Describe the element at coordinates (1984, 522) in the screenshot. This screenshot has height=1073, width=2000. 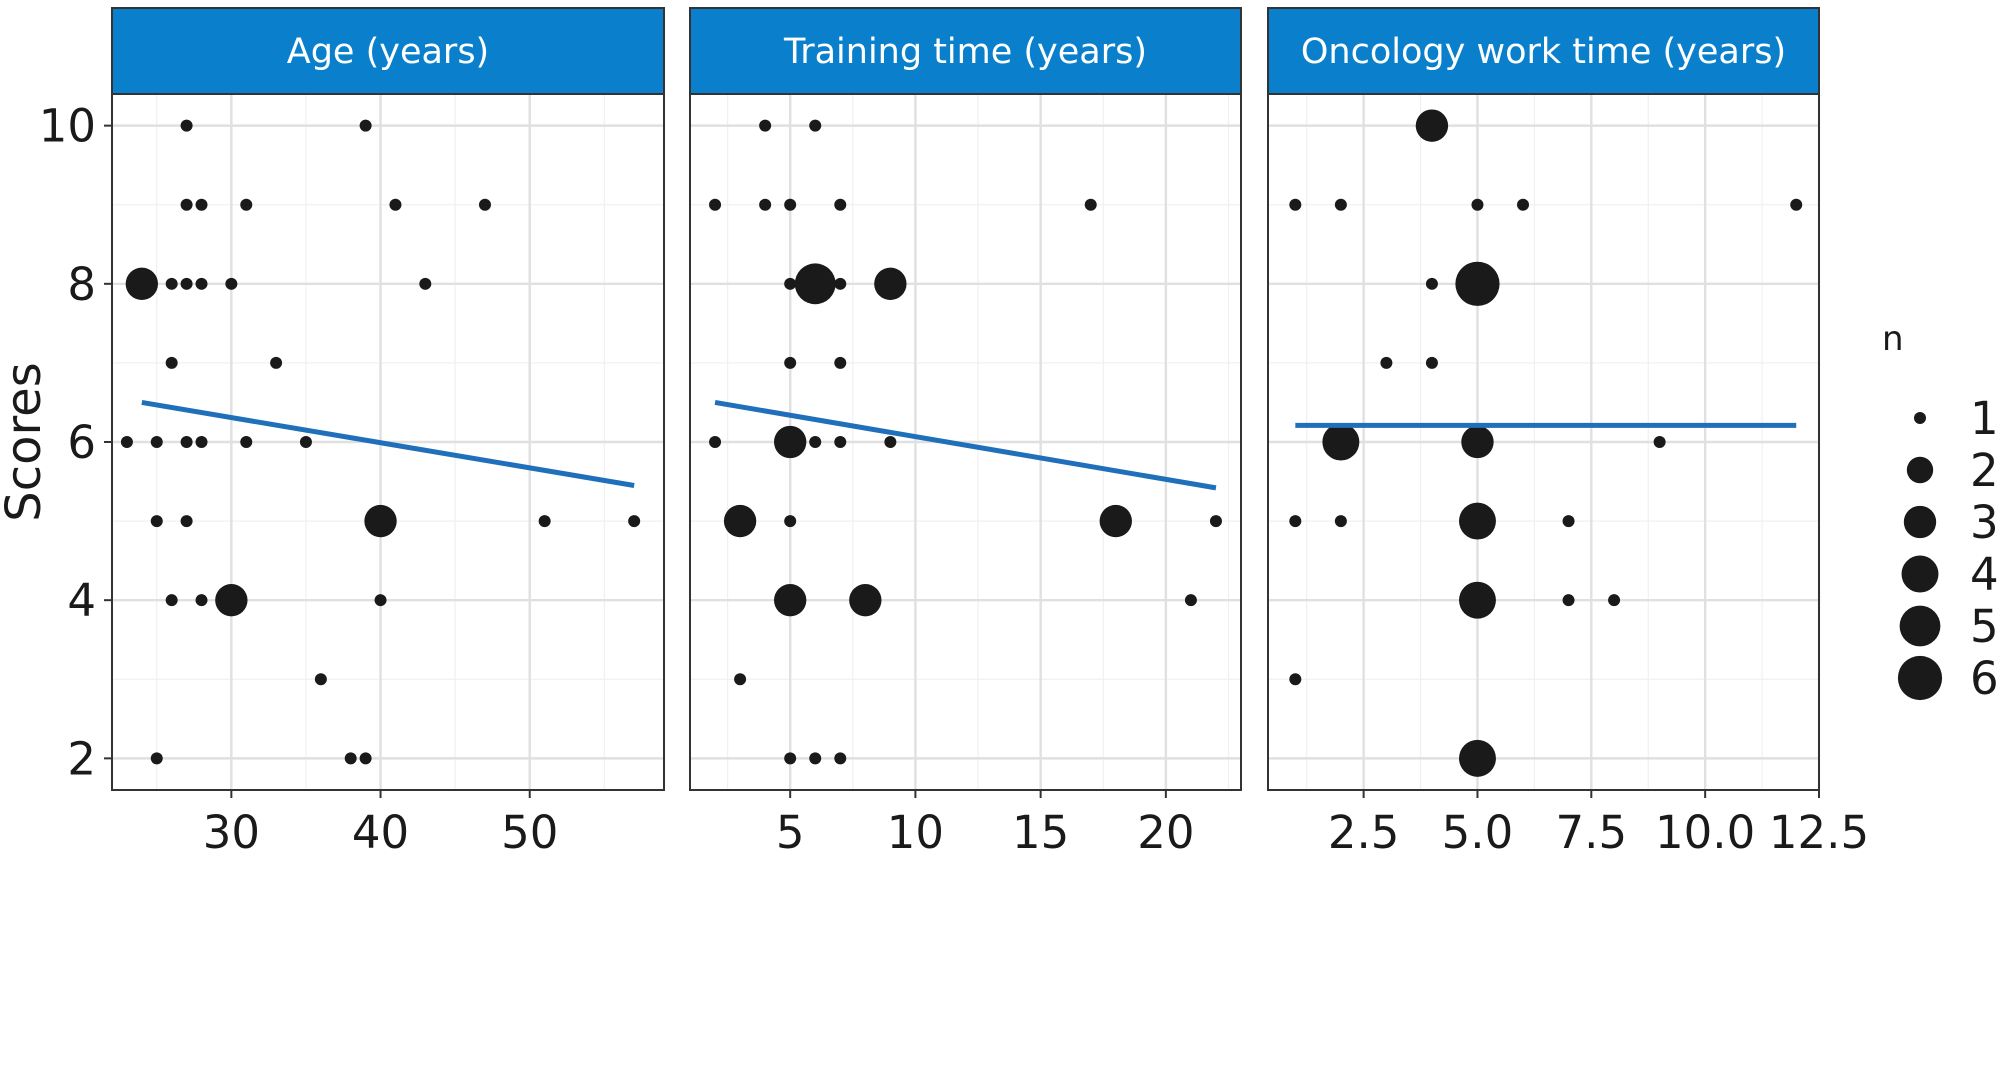
I see `legend-label: 3` at that location.